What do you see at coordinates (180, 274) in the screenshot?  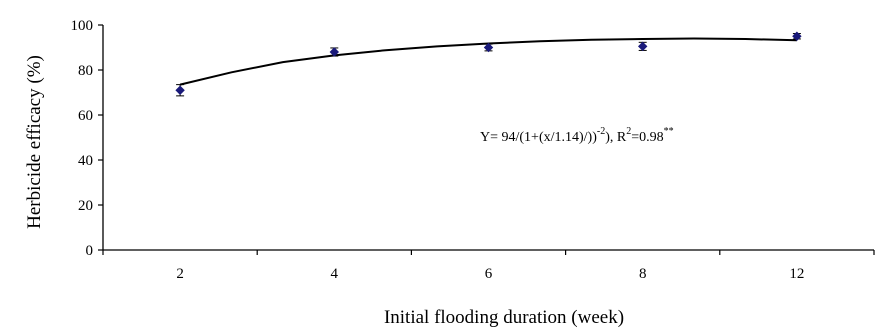 I see `x-tick-label: 2` at bounding box center [180, 274].